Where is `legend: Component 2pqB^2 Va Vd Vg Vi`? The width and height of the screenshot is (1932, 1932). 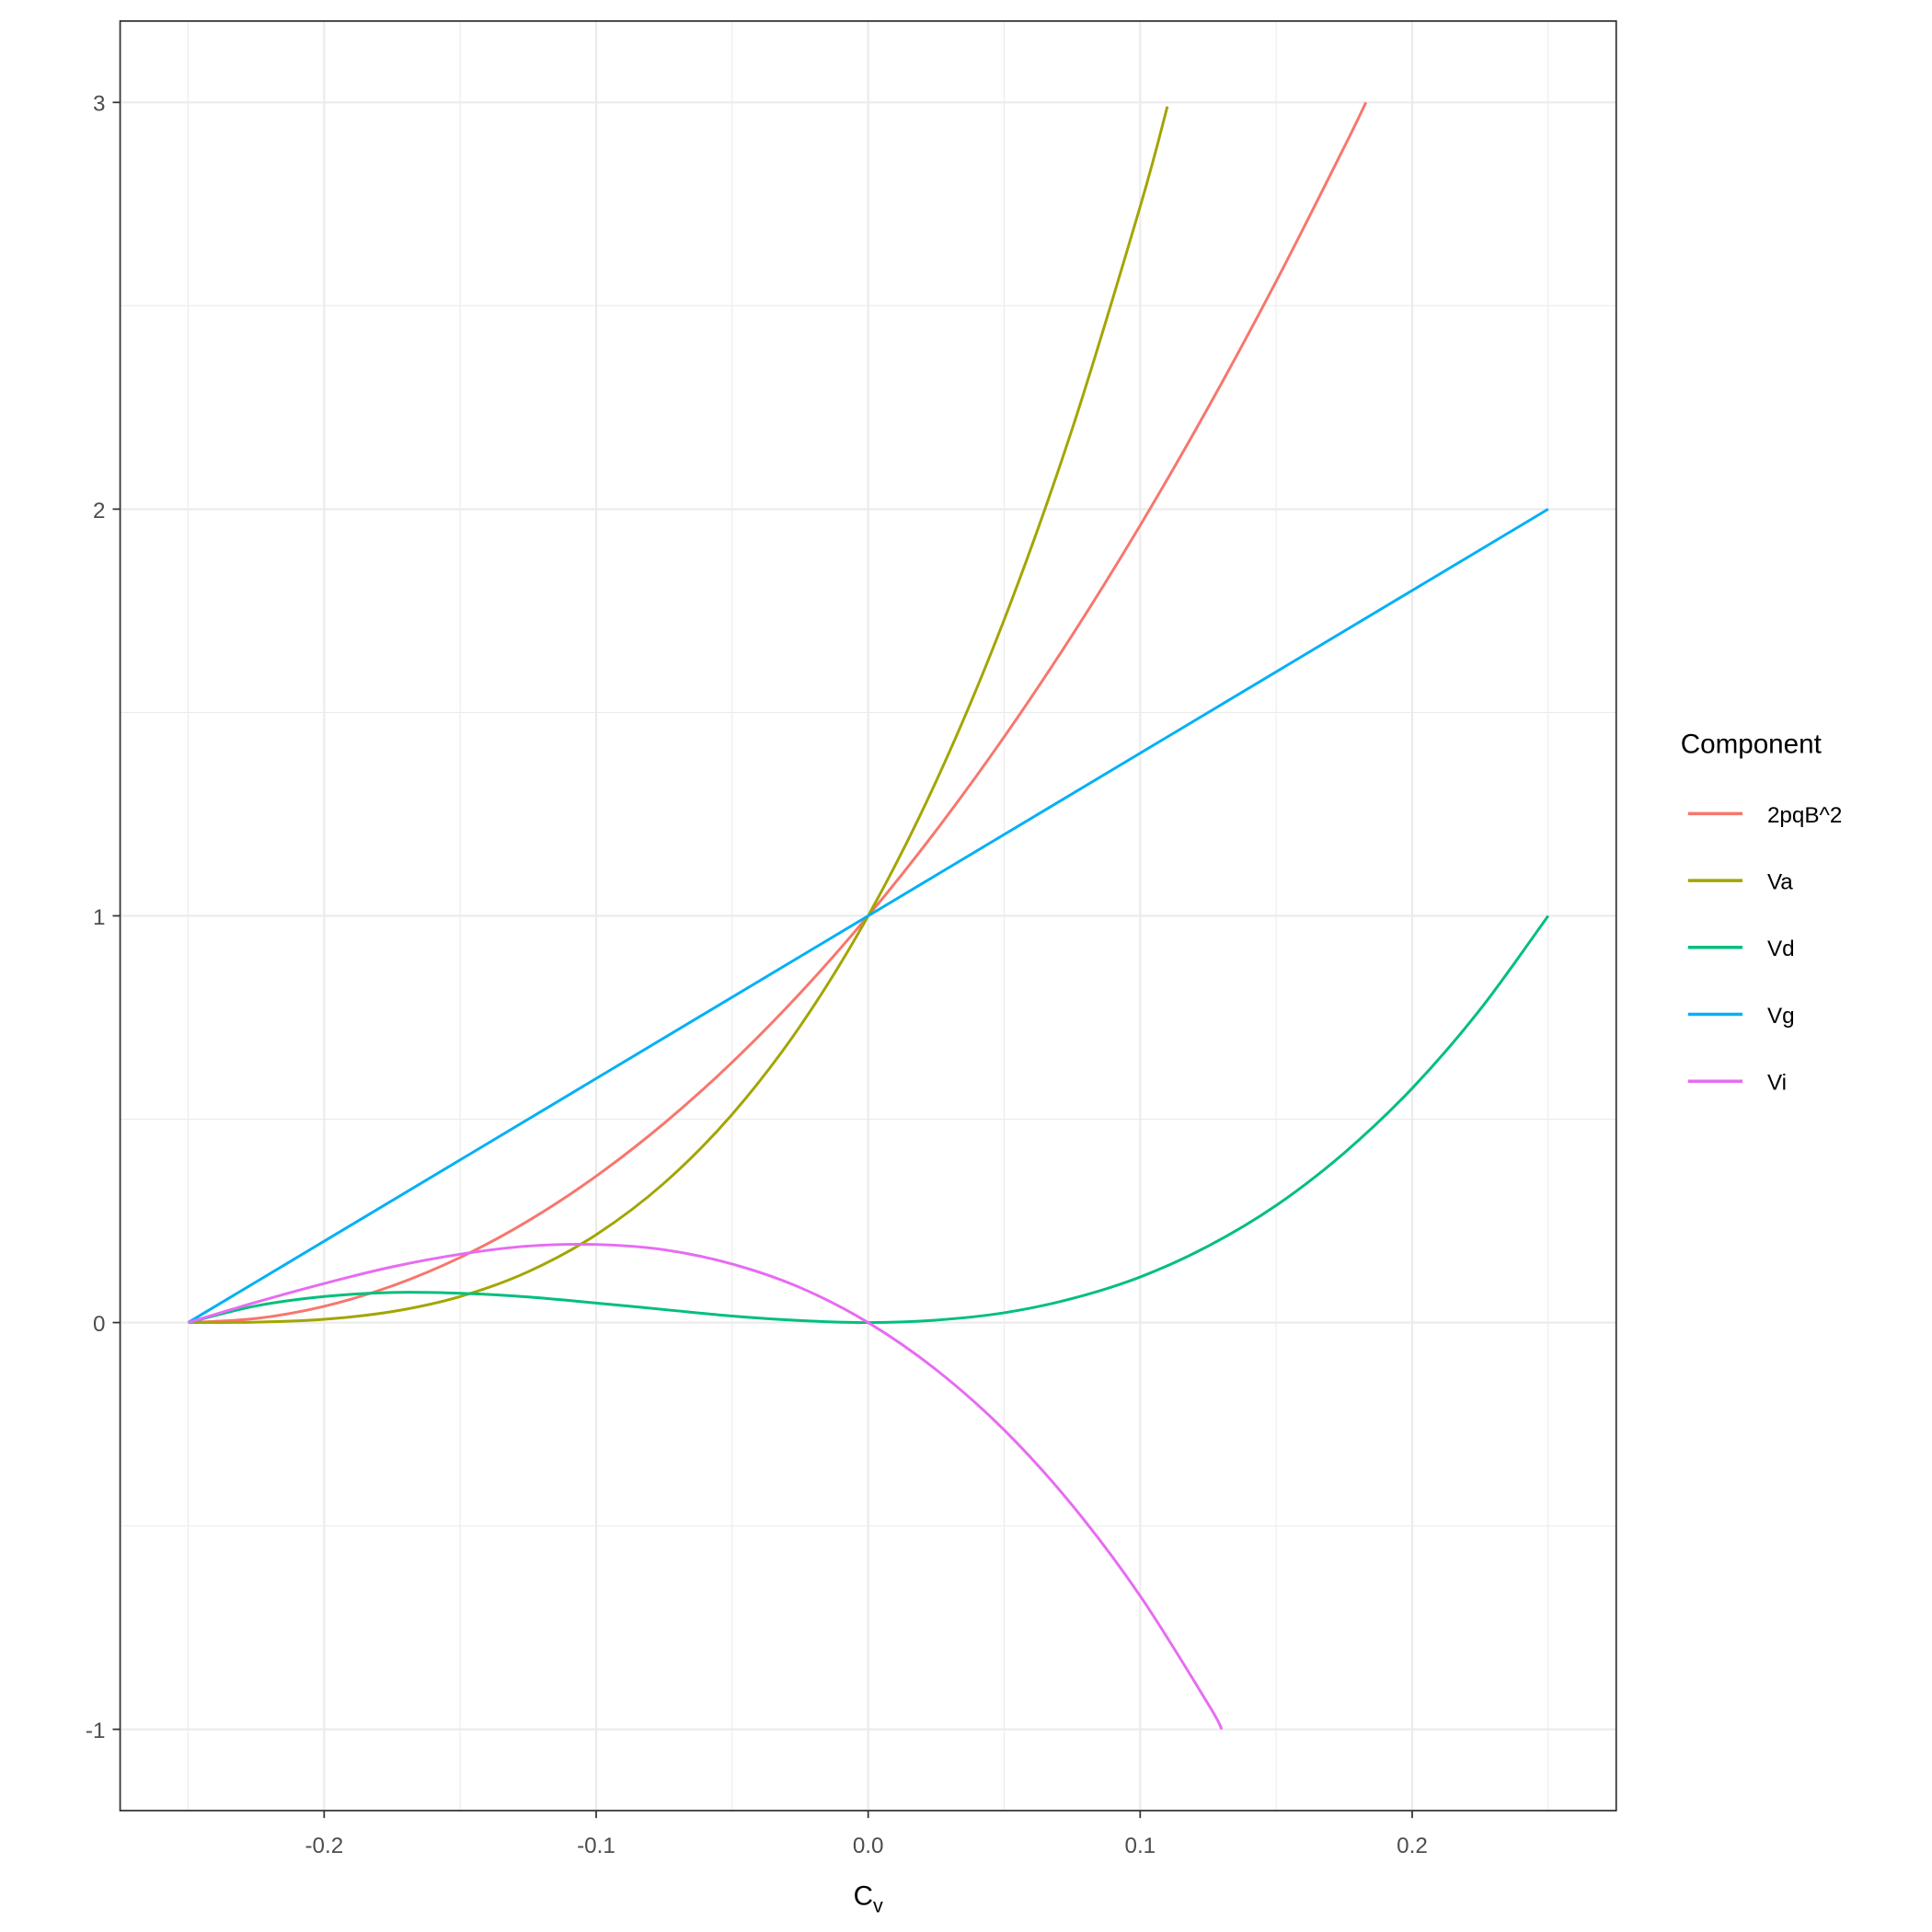 legend: Component 2pqB^2 Va Vd Vg Vi is located at coordinates (1762, 912).